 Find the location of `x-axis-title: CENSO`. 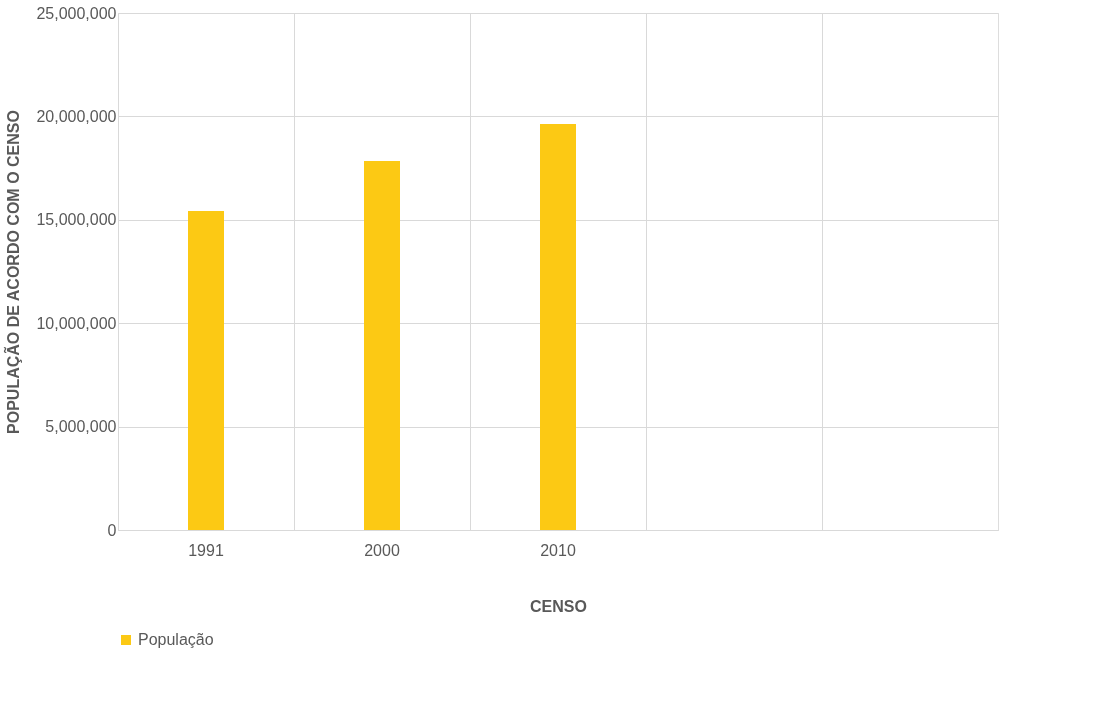

x-axis-title: CENSO is located at coordinates (558, 606).